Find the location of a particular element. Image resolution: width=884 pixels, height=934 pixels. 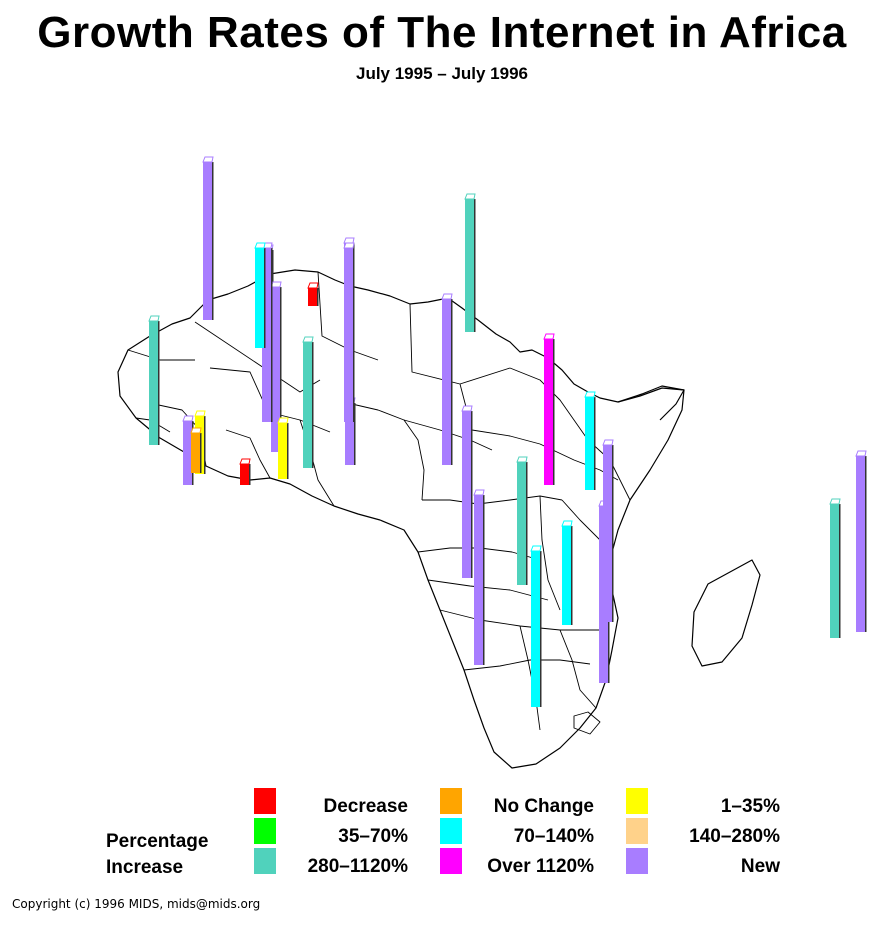

chart-title: Growth Rates of The Internet in Africa is located at coordinates (442, 32).